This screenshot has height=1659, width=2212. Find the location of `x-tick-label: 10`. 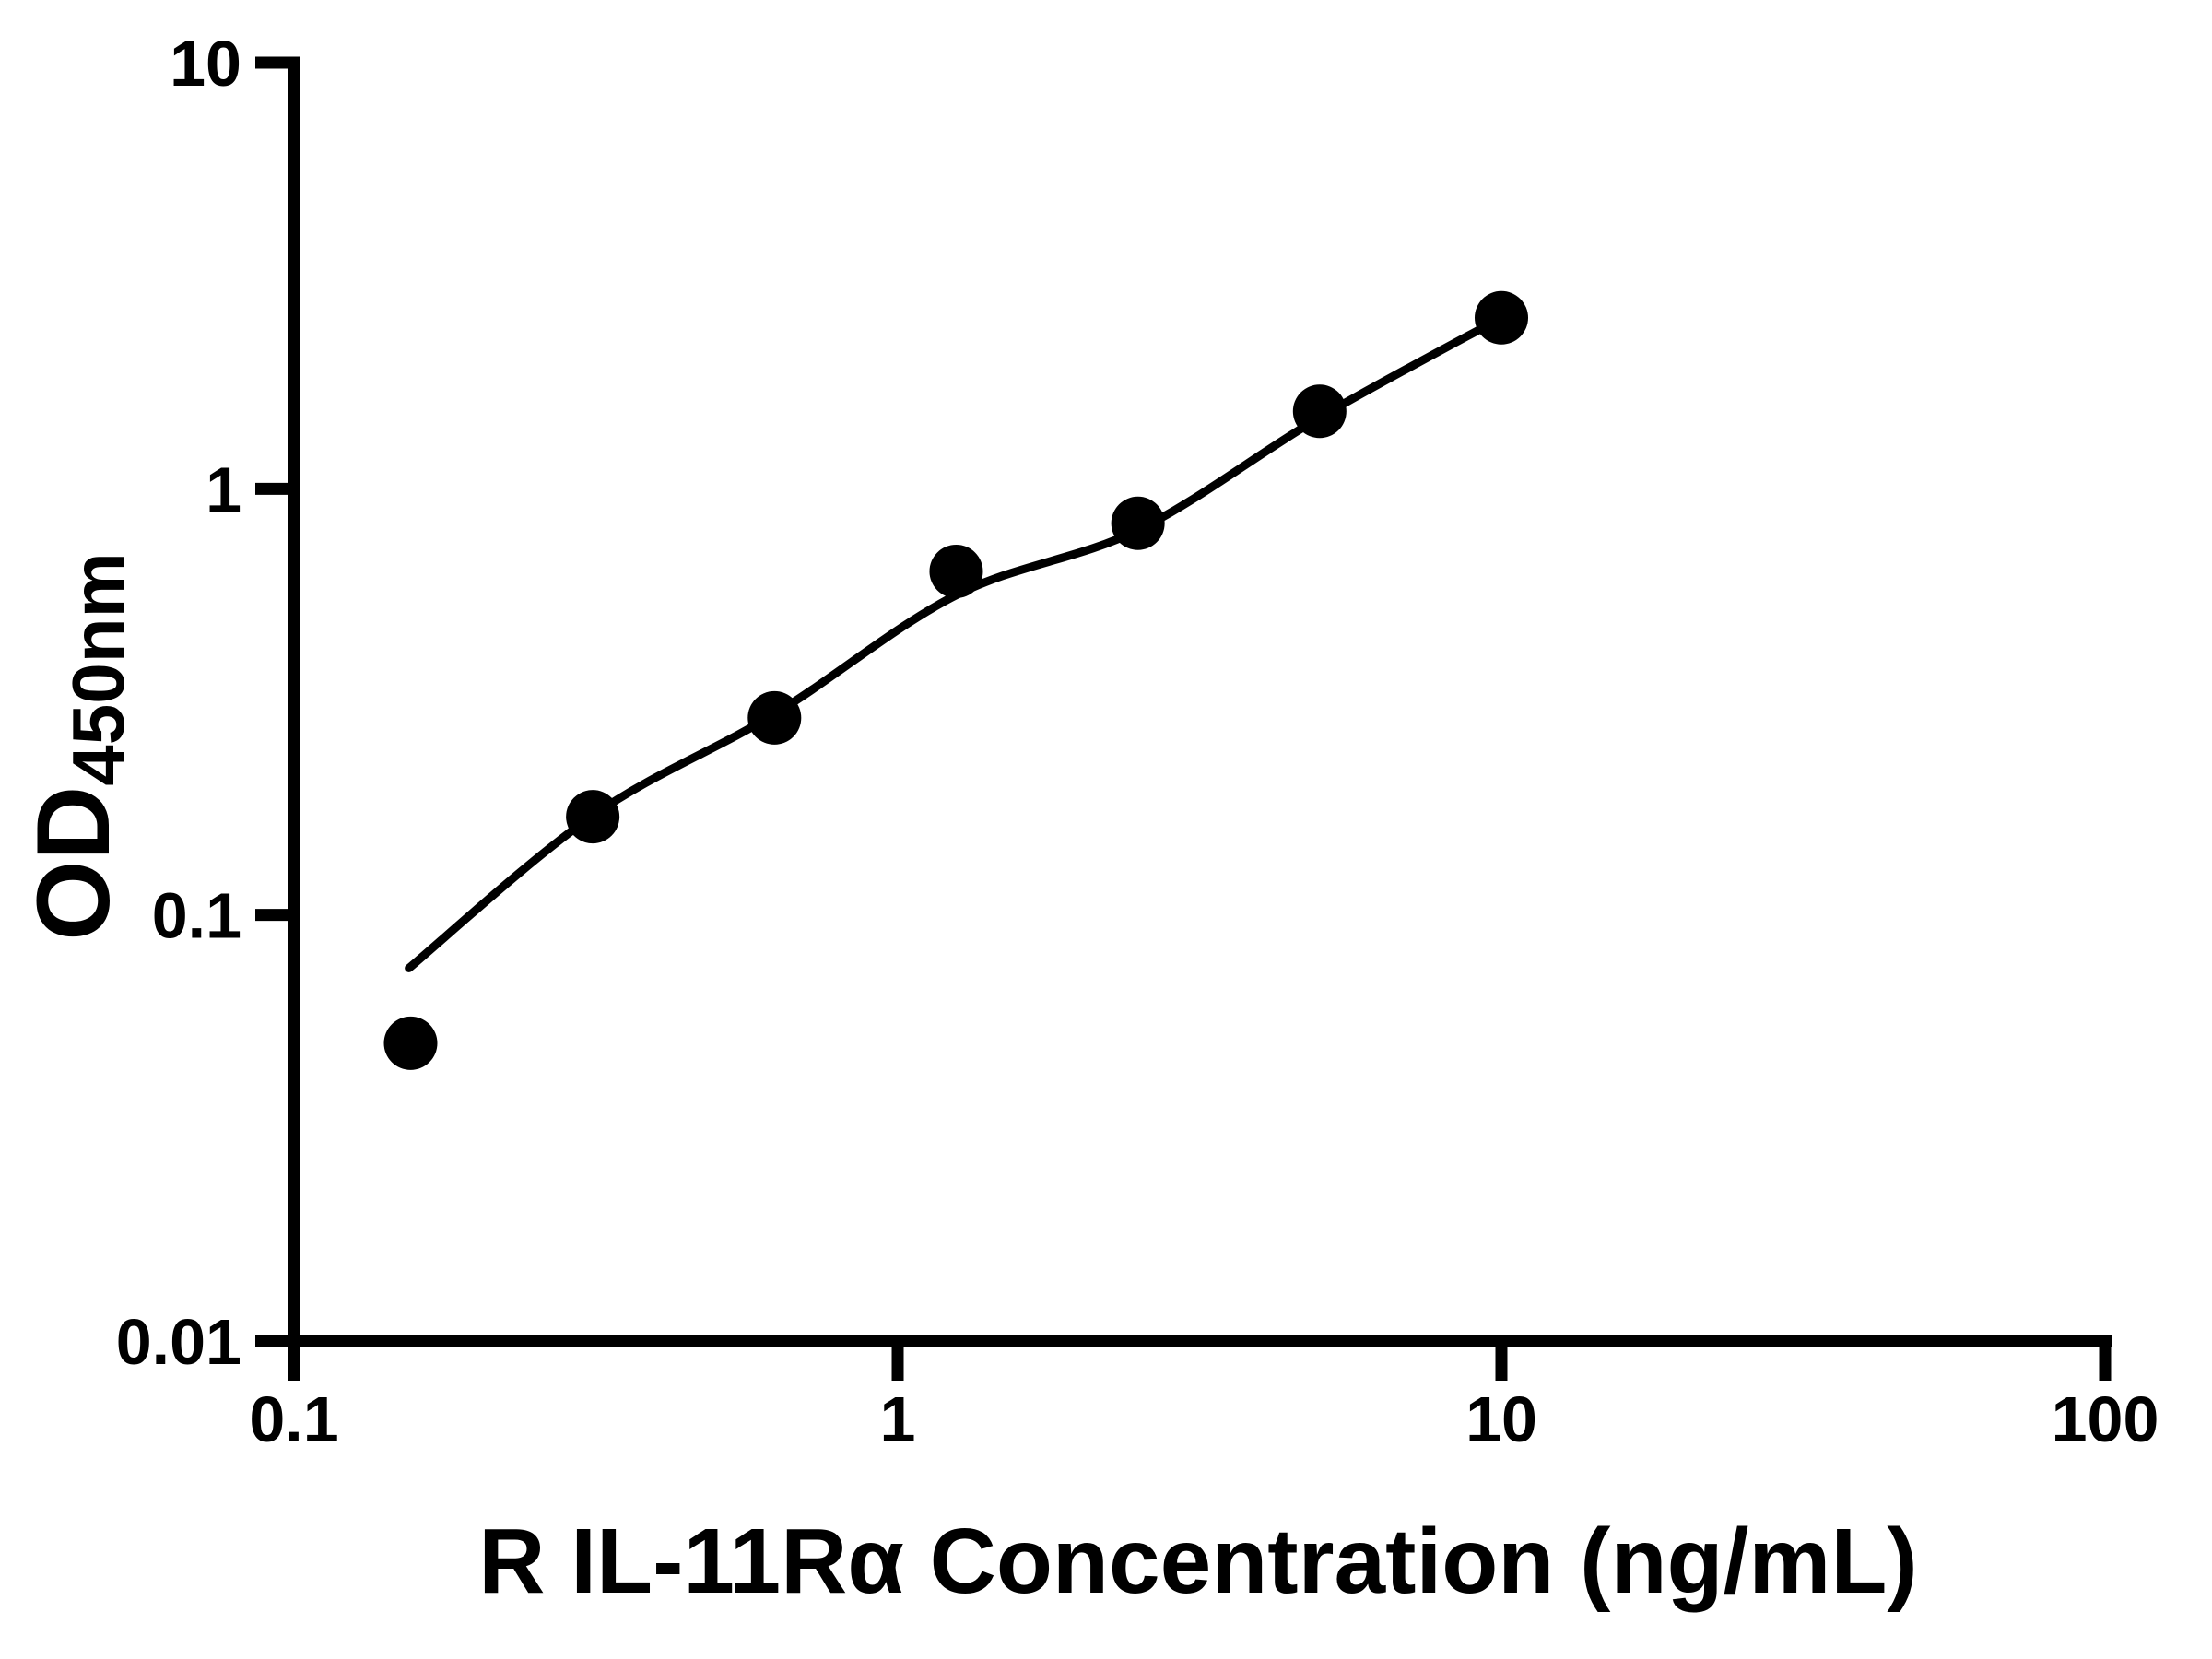

x-tick-label: 10 is located at coordinates (1501, 1419).